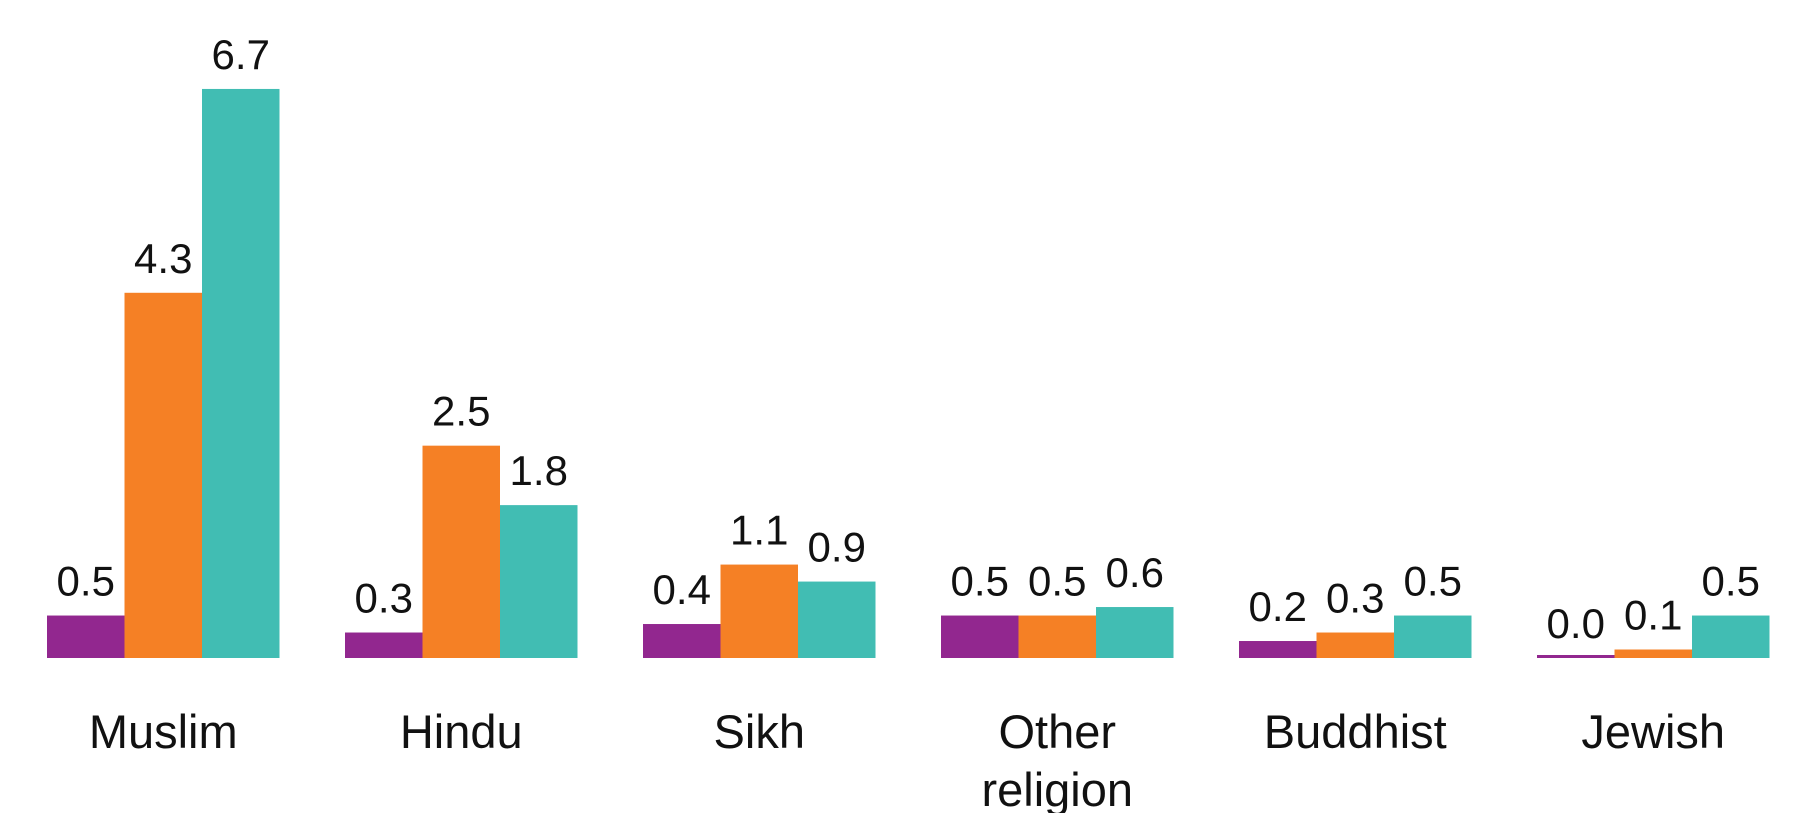 This screenshot has height=813, width=1803. Describe the element at coordinates (1278, 606) in the screenshot. I see `value-label: 0.2` at that location.